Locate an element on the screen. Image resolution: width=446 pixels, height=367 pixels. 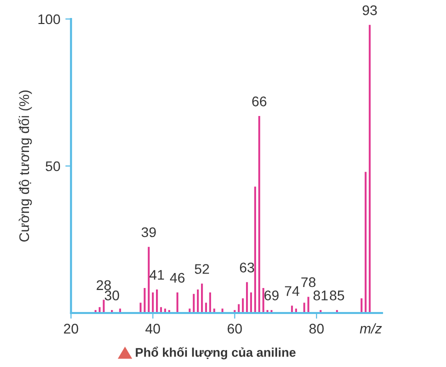
annotation: 85 is located at coordinates (337, 295).